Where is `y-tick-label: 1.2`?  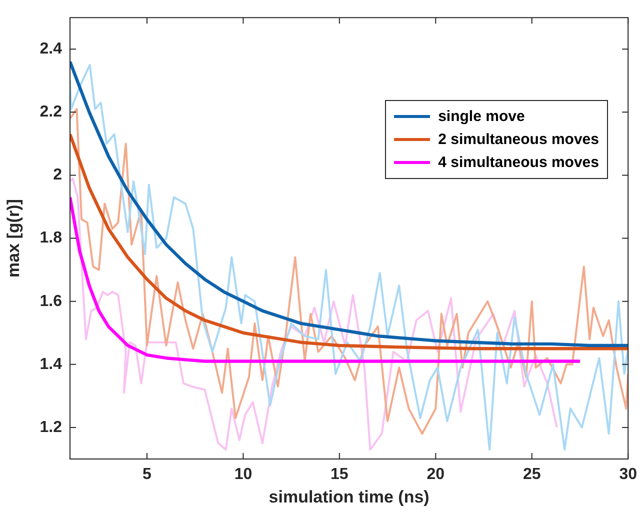 y-tick-label: 1.2 is located at coordinates (51, 427).